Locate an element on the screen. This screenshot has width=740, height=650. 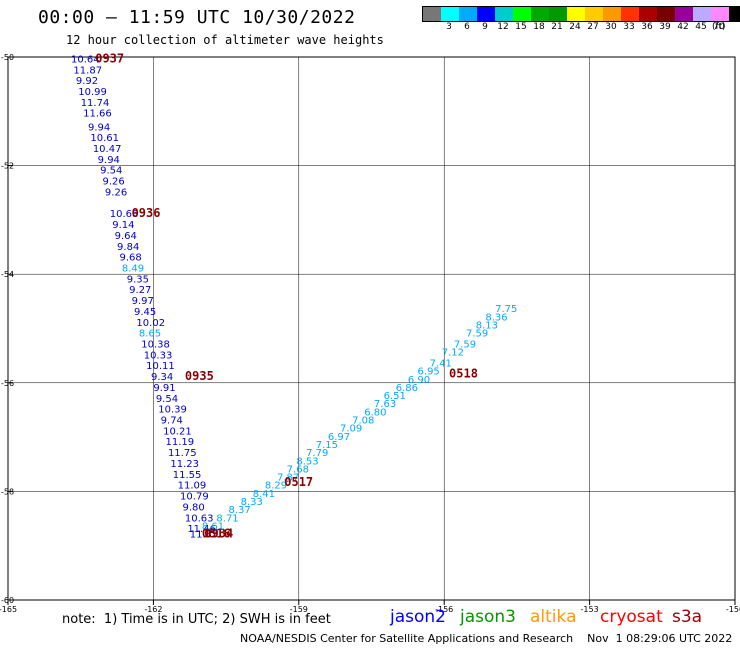
page-title: 00:00 – 11:59 UTC 10/30/2022 is located at coordinates (197, 17).